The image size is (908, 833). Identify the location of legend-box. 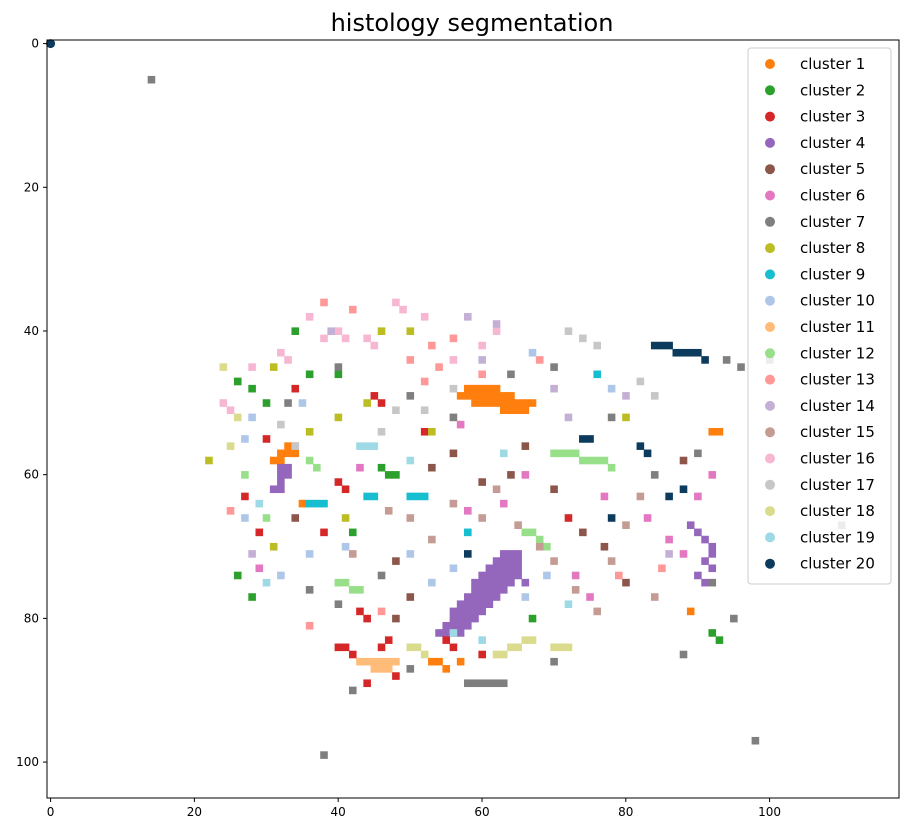
(819, 316).